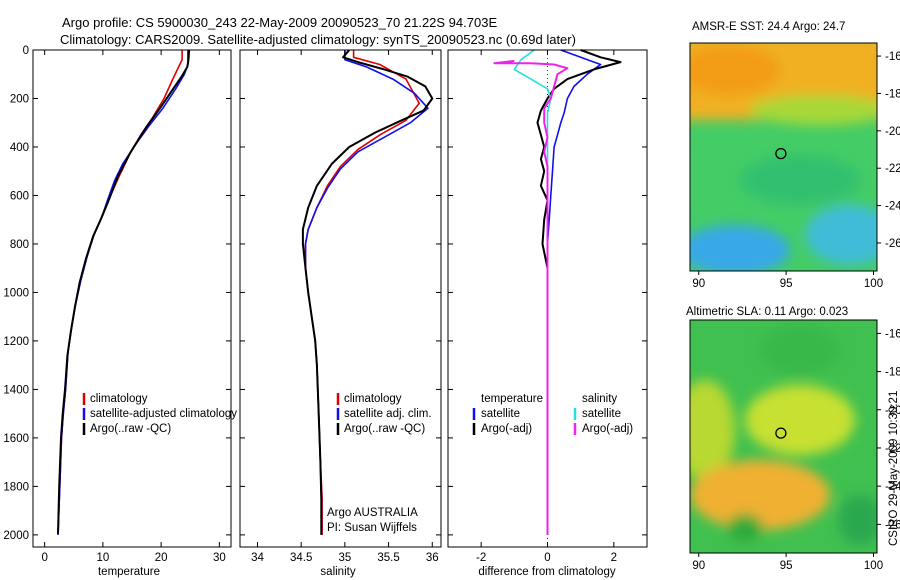 The height and width of the screenshot is (580, 900). I want to click on y-tick-label: 1000, so click(16, 293).